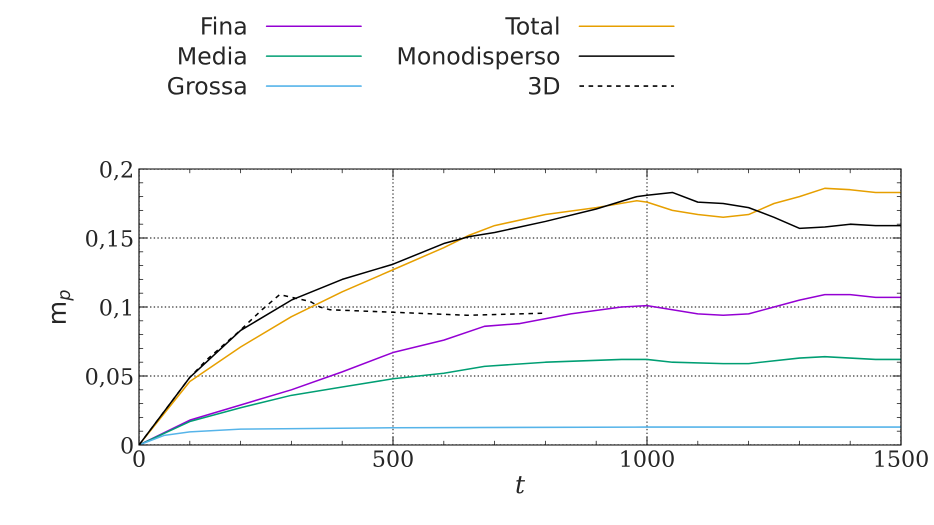 This screenshot has height=525, width=934. I want to click on legend-label: Media, so click(212, 55).